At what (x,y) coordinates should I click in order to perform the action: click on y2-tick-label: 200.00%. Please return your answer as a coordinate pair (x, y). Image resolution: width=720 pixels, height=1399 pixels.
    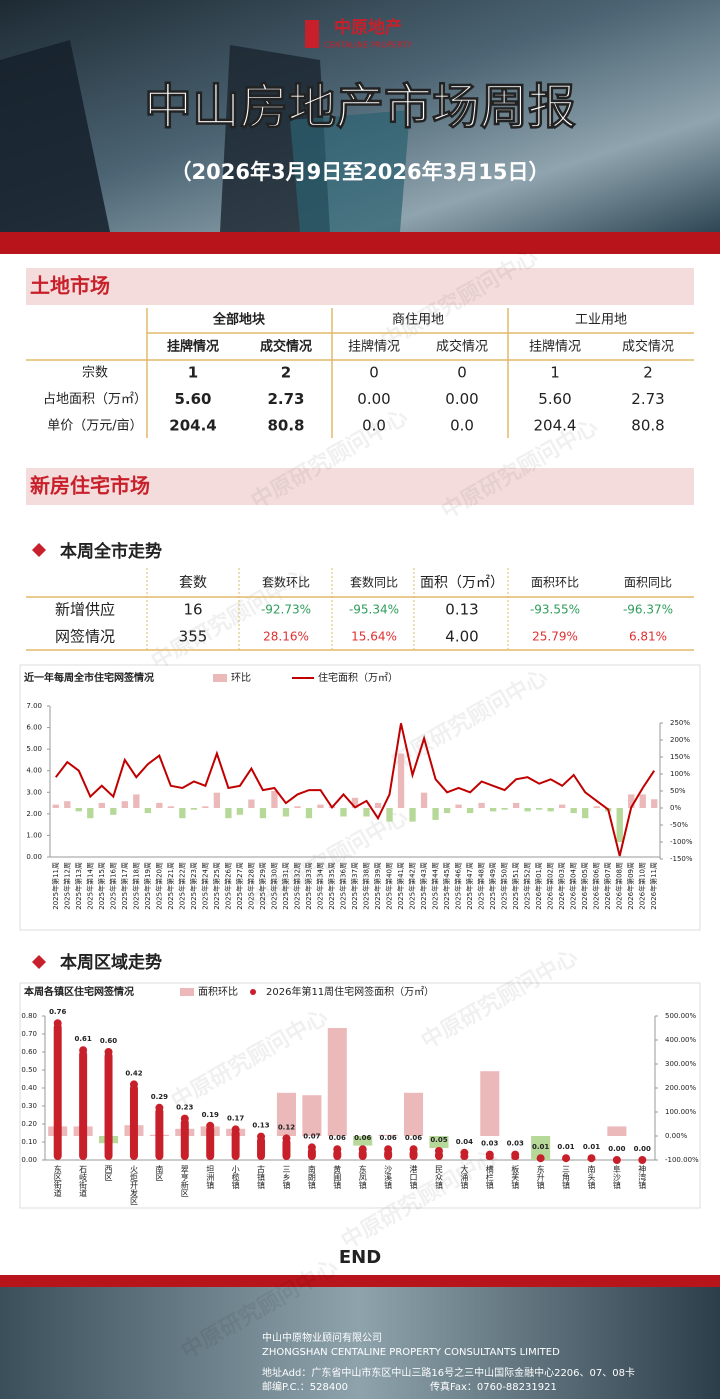
    Looking at the image, I should click on (680, 1088).